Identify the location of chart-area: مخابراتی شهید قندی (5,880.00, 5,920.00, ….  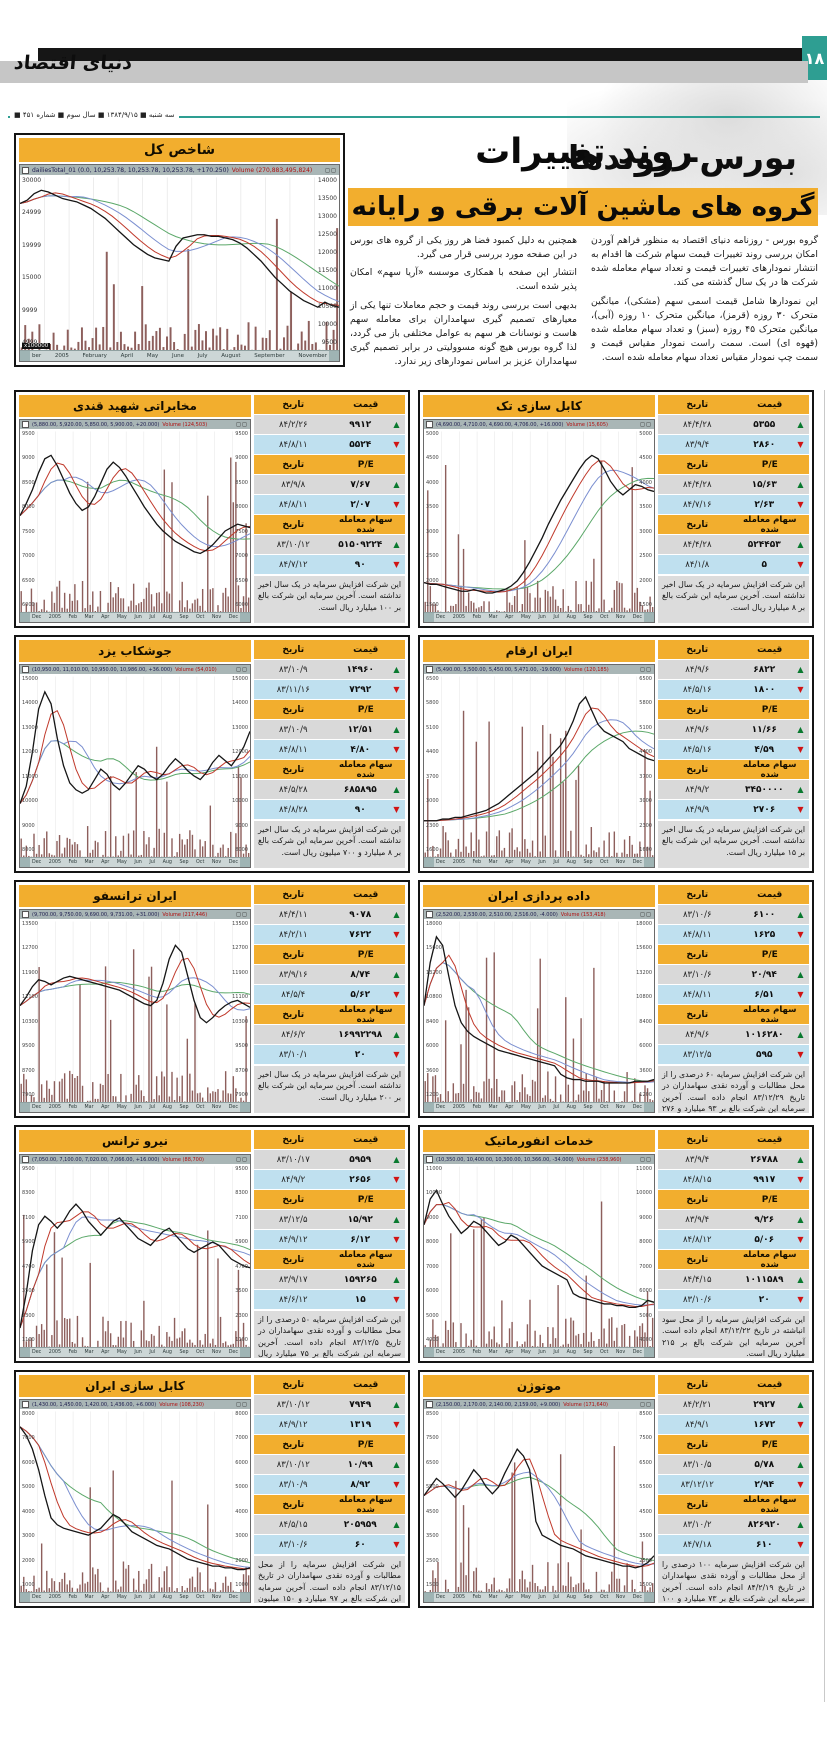
(135, 509).